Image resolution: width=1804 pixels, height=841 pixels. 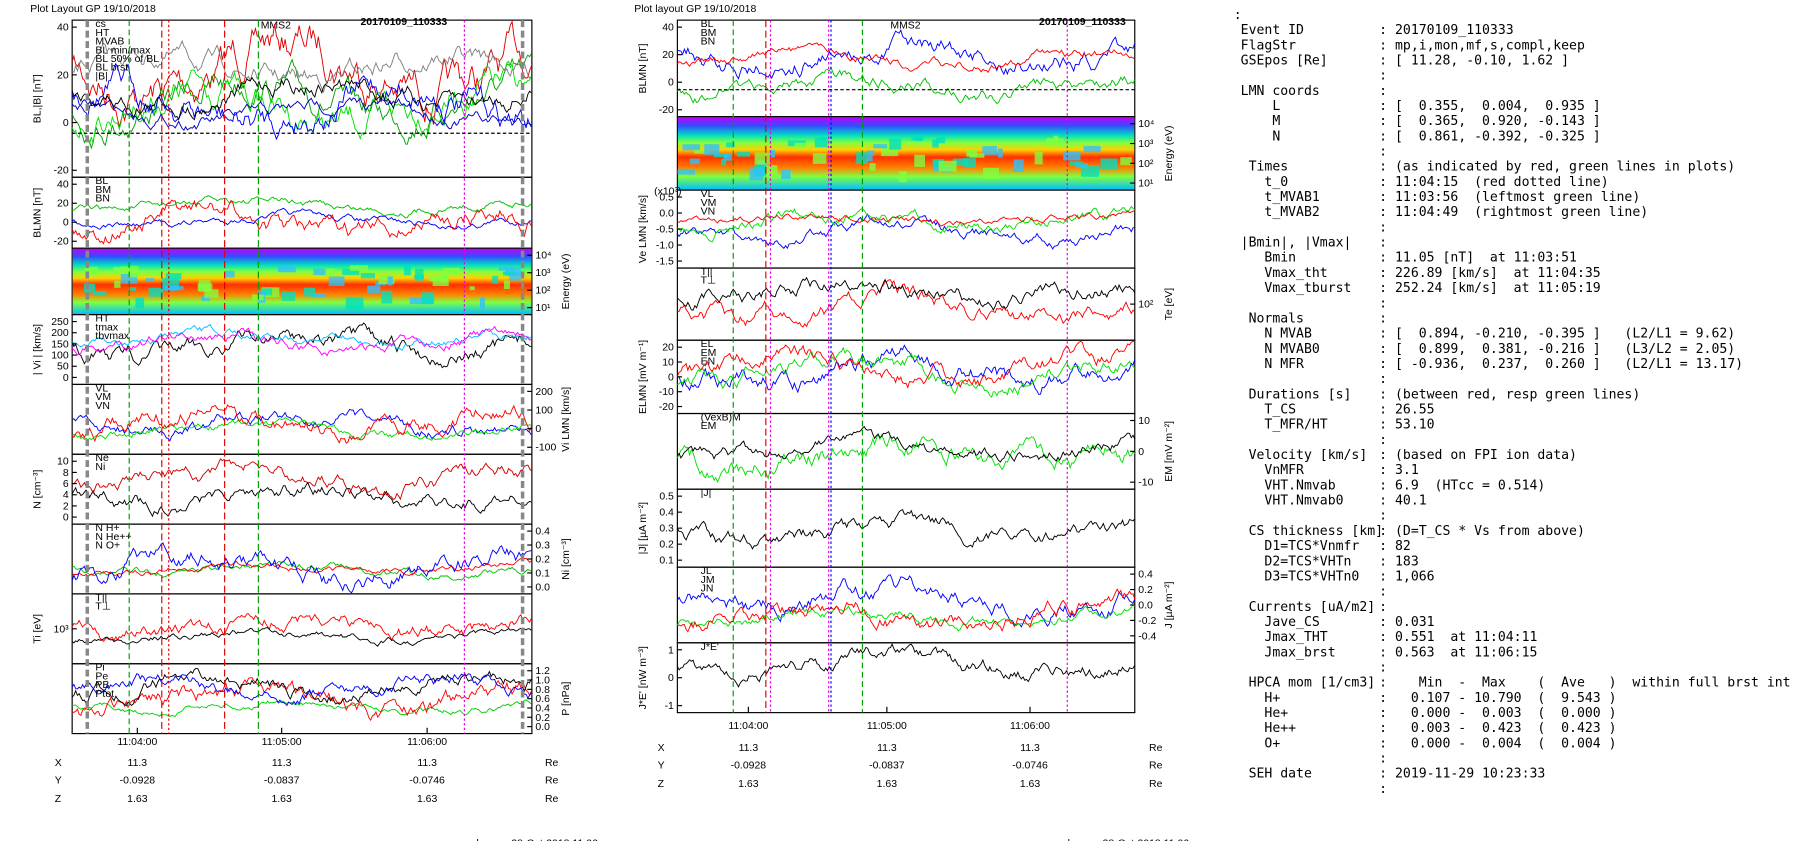 What do you see at coordinates (542, 671) in the screenshot?
I see `tick-label: 1.2` at bounding box center [542, 671].